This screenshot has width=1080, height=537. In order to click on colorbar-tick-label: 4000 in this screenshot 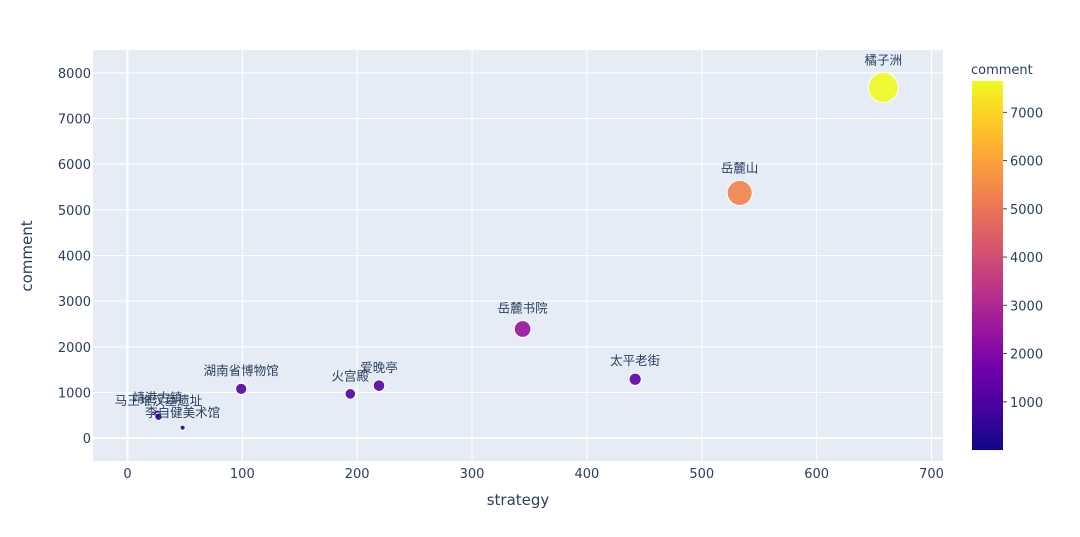, I will do `click(1026, 258)`.